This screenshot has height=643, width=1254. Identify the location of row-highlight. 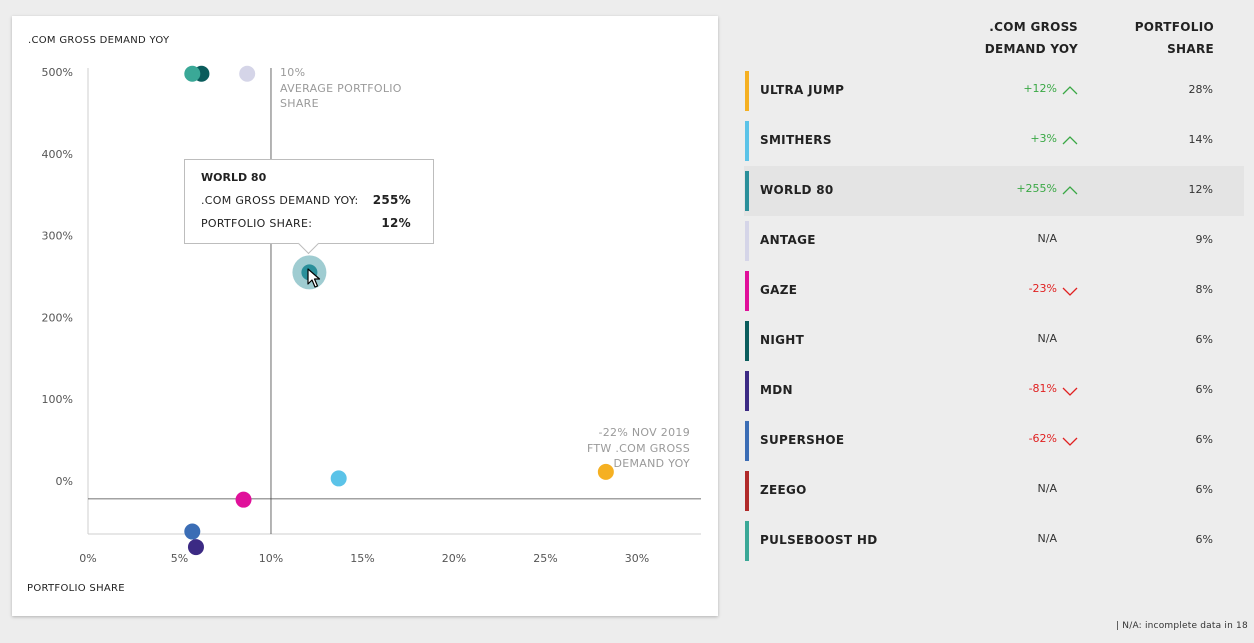
(994, 191).